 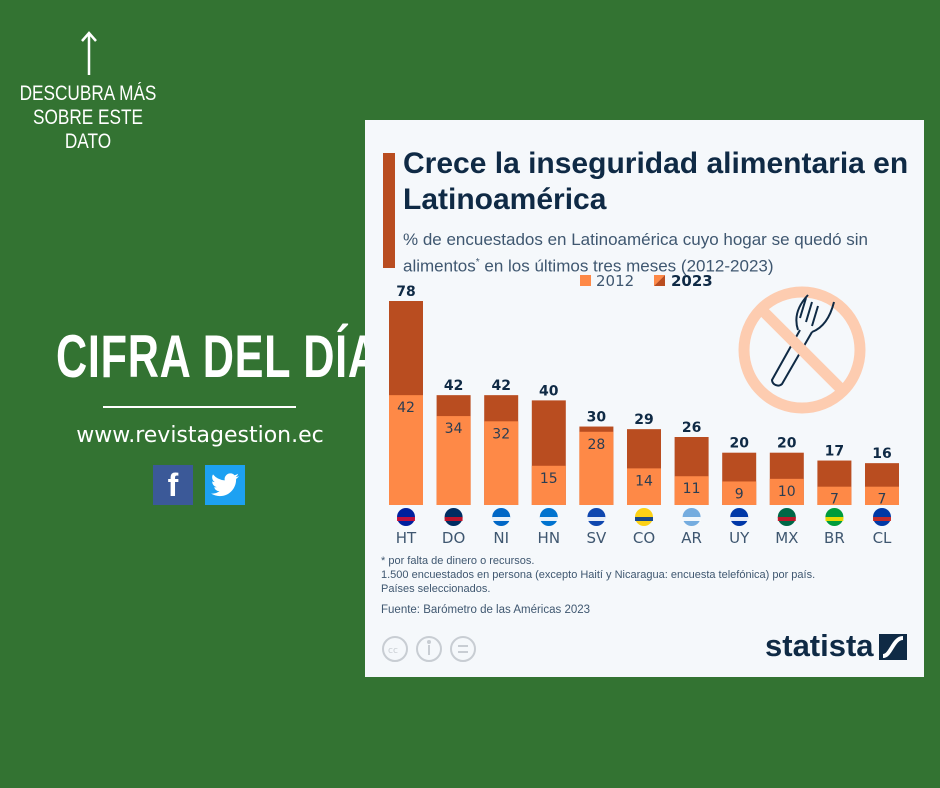 What do you see at coordinates (453, 538) in the screenshot?
I see `category-label: DO` at bounding box center [453, 538].